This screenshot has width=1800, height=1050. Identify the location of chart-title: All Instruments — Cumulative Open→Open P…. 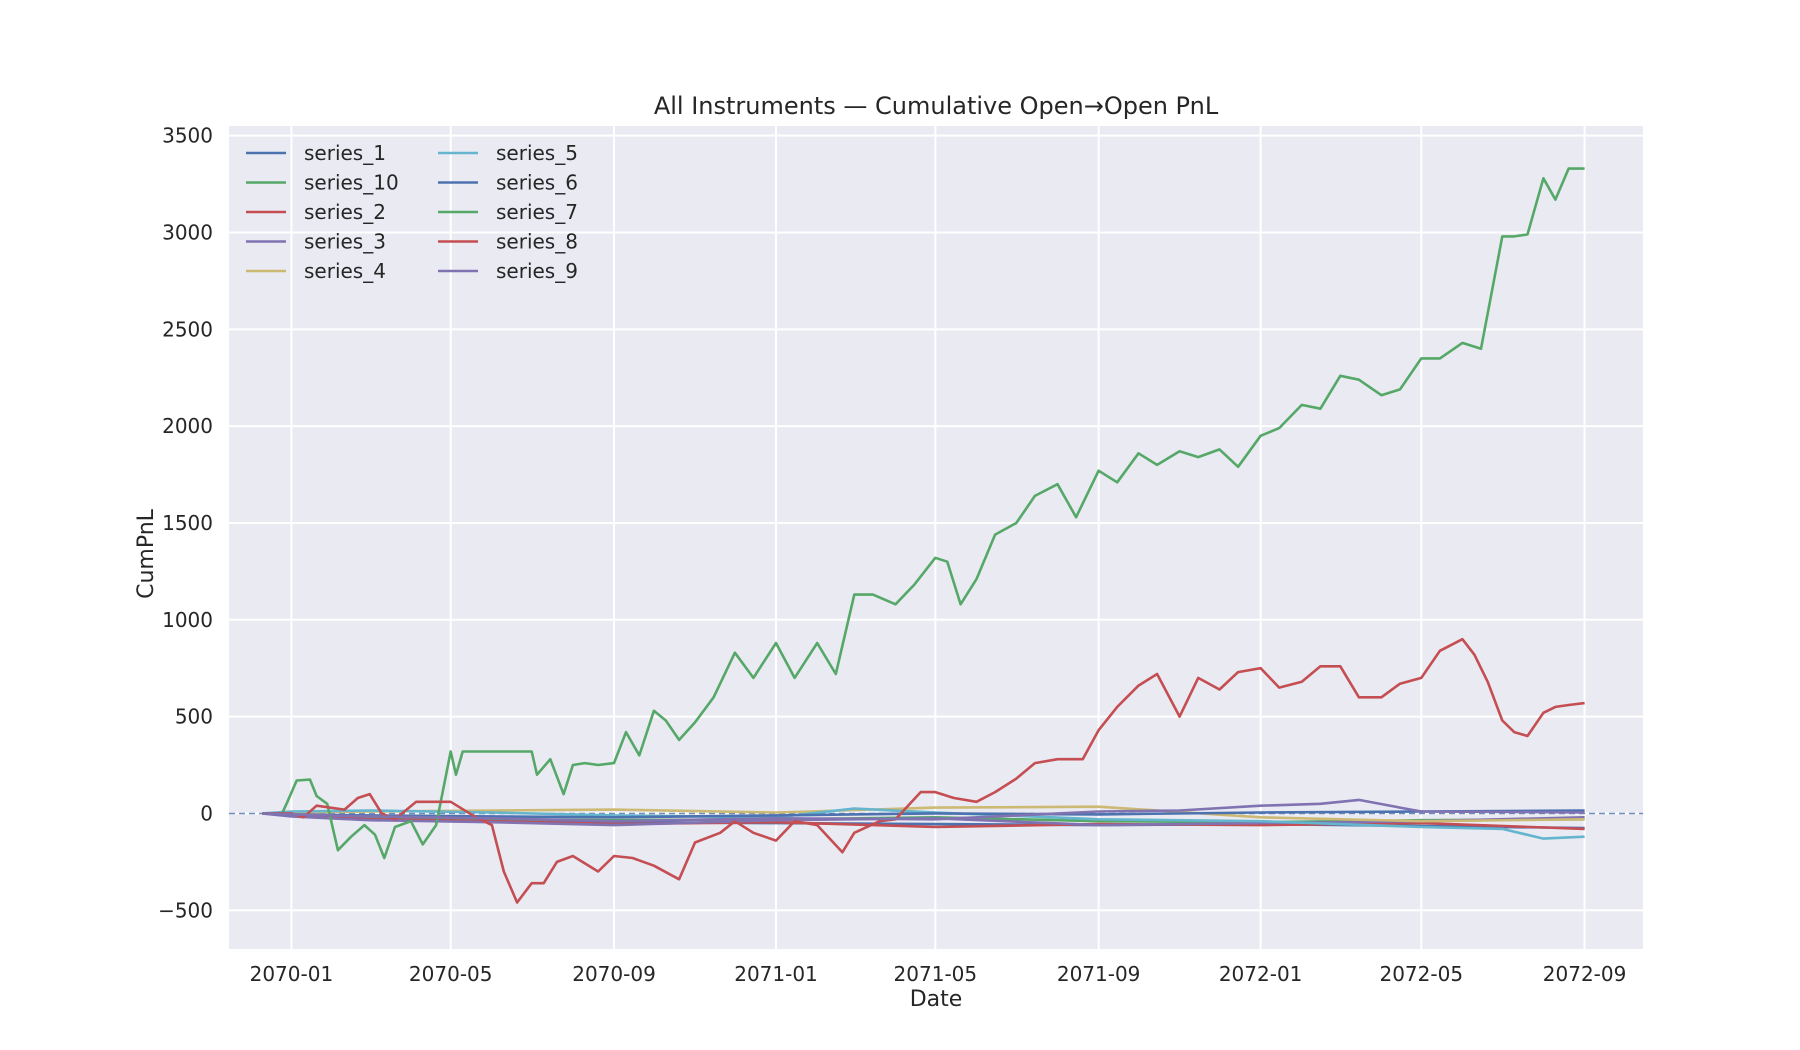
(936, 106).